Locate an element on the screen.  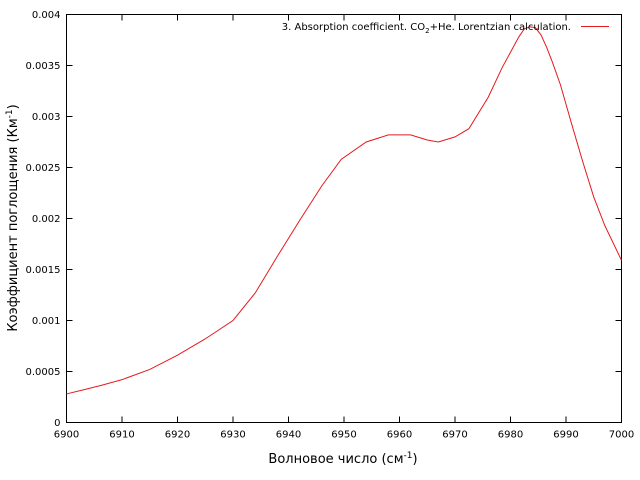
x-tick-label: 6940 is located at coordinates (288, 435).